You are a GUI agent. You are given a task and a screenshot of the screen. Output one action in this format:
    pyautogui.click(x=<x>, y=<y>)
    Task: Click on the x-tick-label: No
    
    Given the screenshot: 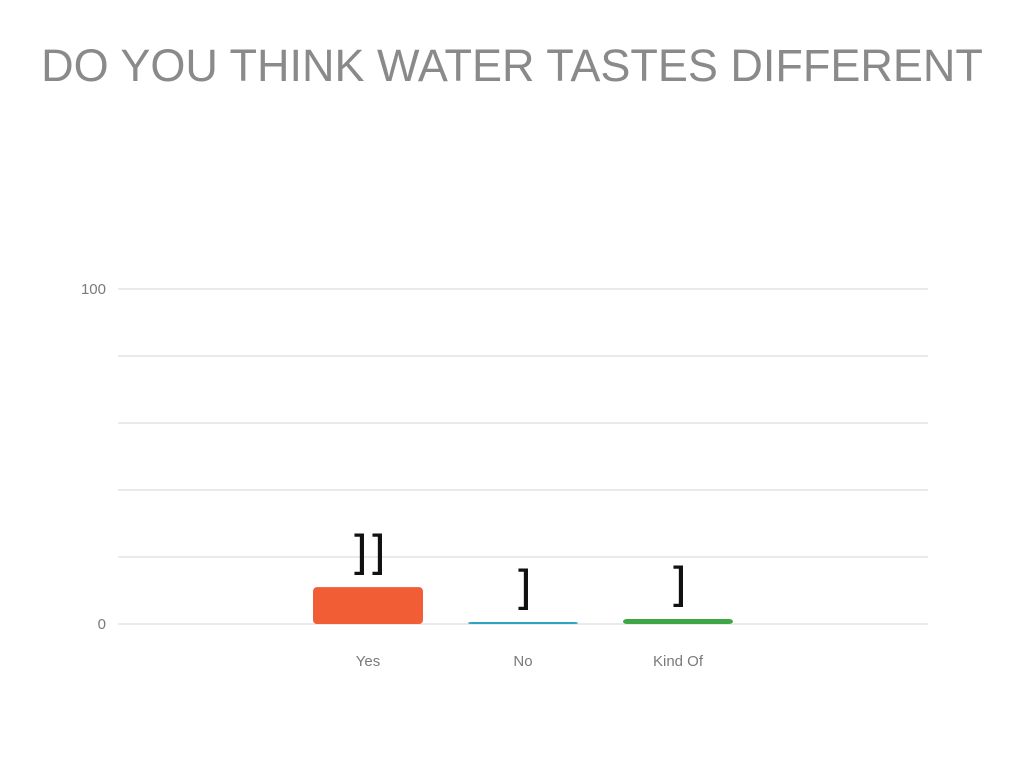 What is the action you would take?
    pyautogui.click(x=522, y=661)
    